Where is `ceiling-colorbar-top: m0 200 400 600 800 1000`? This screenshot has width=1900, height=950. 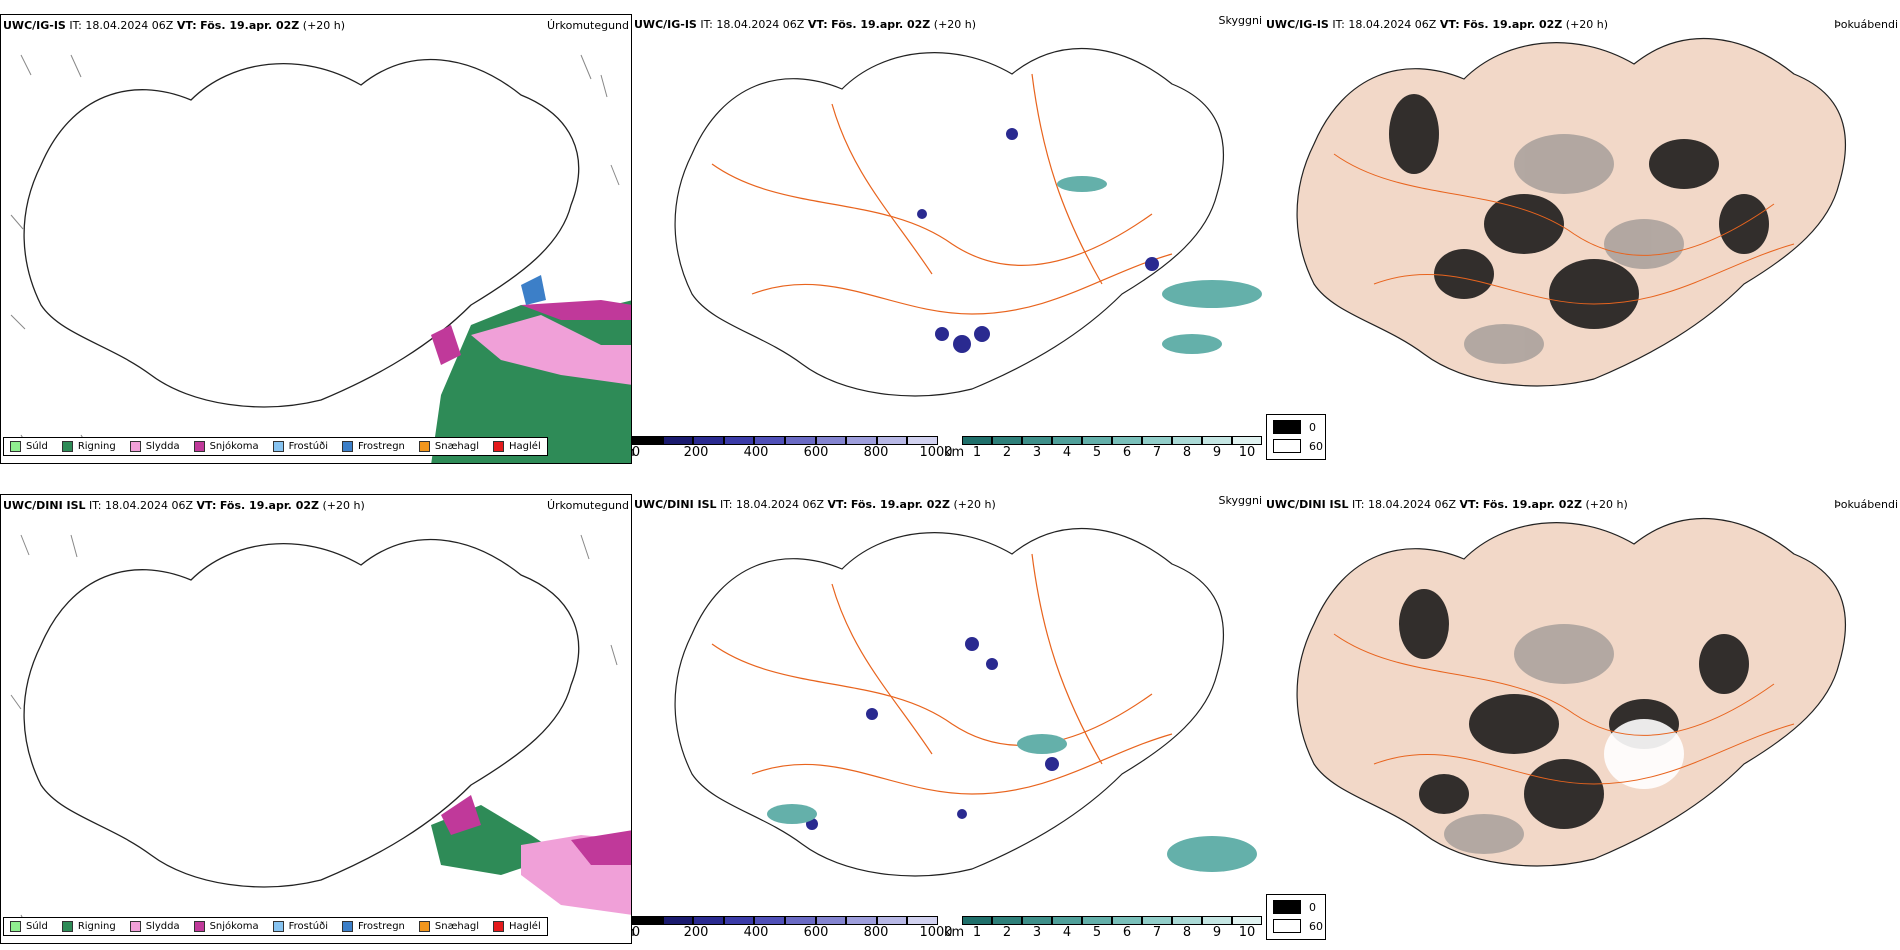 ceiling-colorbar-top: m0 200 400 600 800 1000 is located at coordinates (792, 448).